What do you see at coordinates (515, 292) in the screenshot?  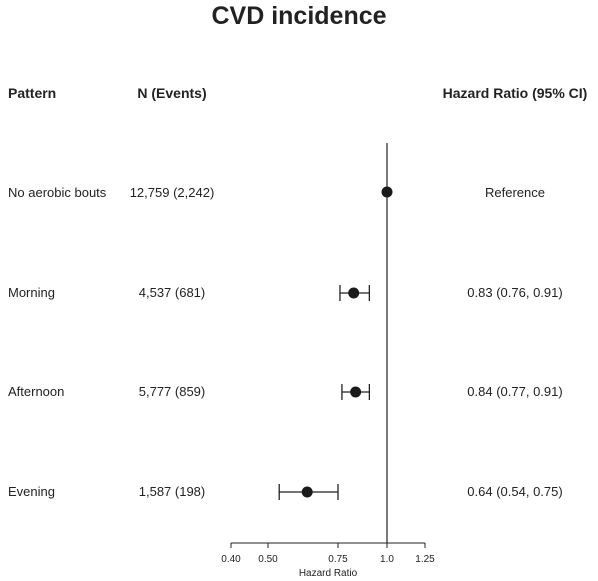 I see `row-hr-morning: 0.83 (0.76, 0.91)` at bounding box center [515, 292].